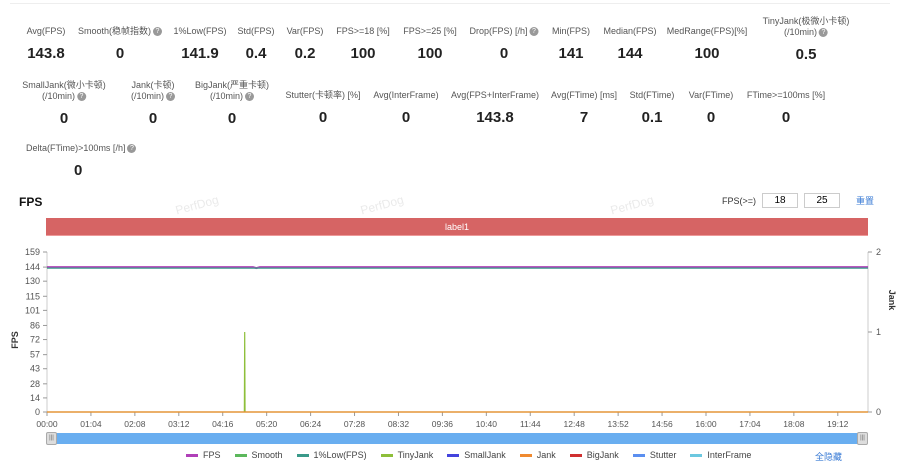 Image resolution: width=900 pixels, height=464 pixels. Describe the element at coordinates (91, 424) in the screenshot. I see `x-tick-label: 01:04` at that location.